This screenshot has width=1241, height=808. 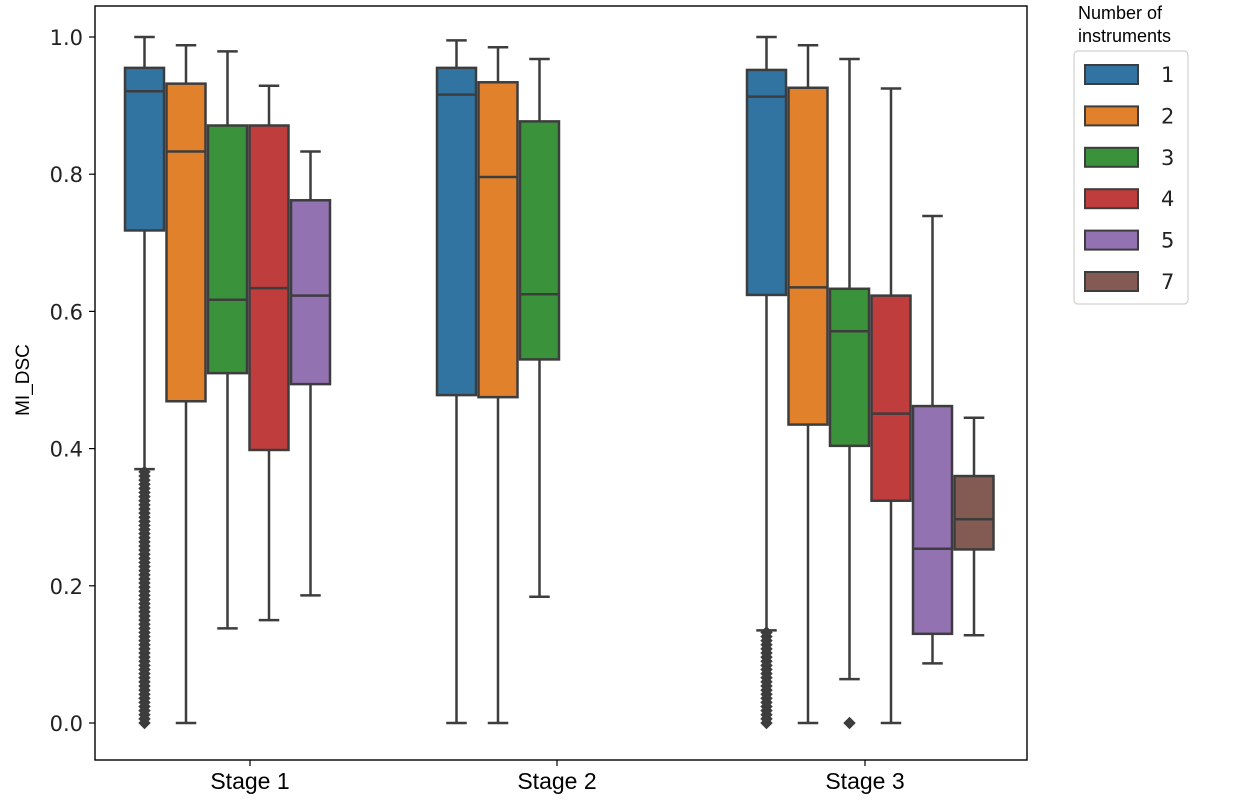 I want to click on y-axis-title: MI_DSC, so click(x=23, y=380).